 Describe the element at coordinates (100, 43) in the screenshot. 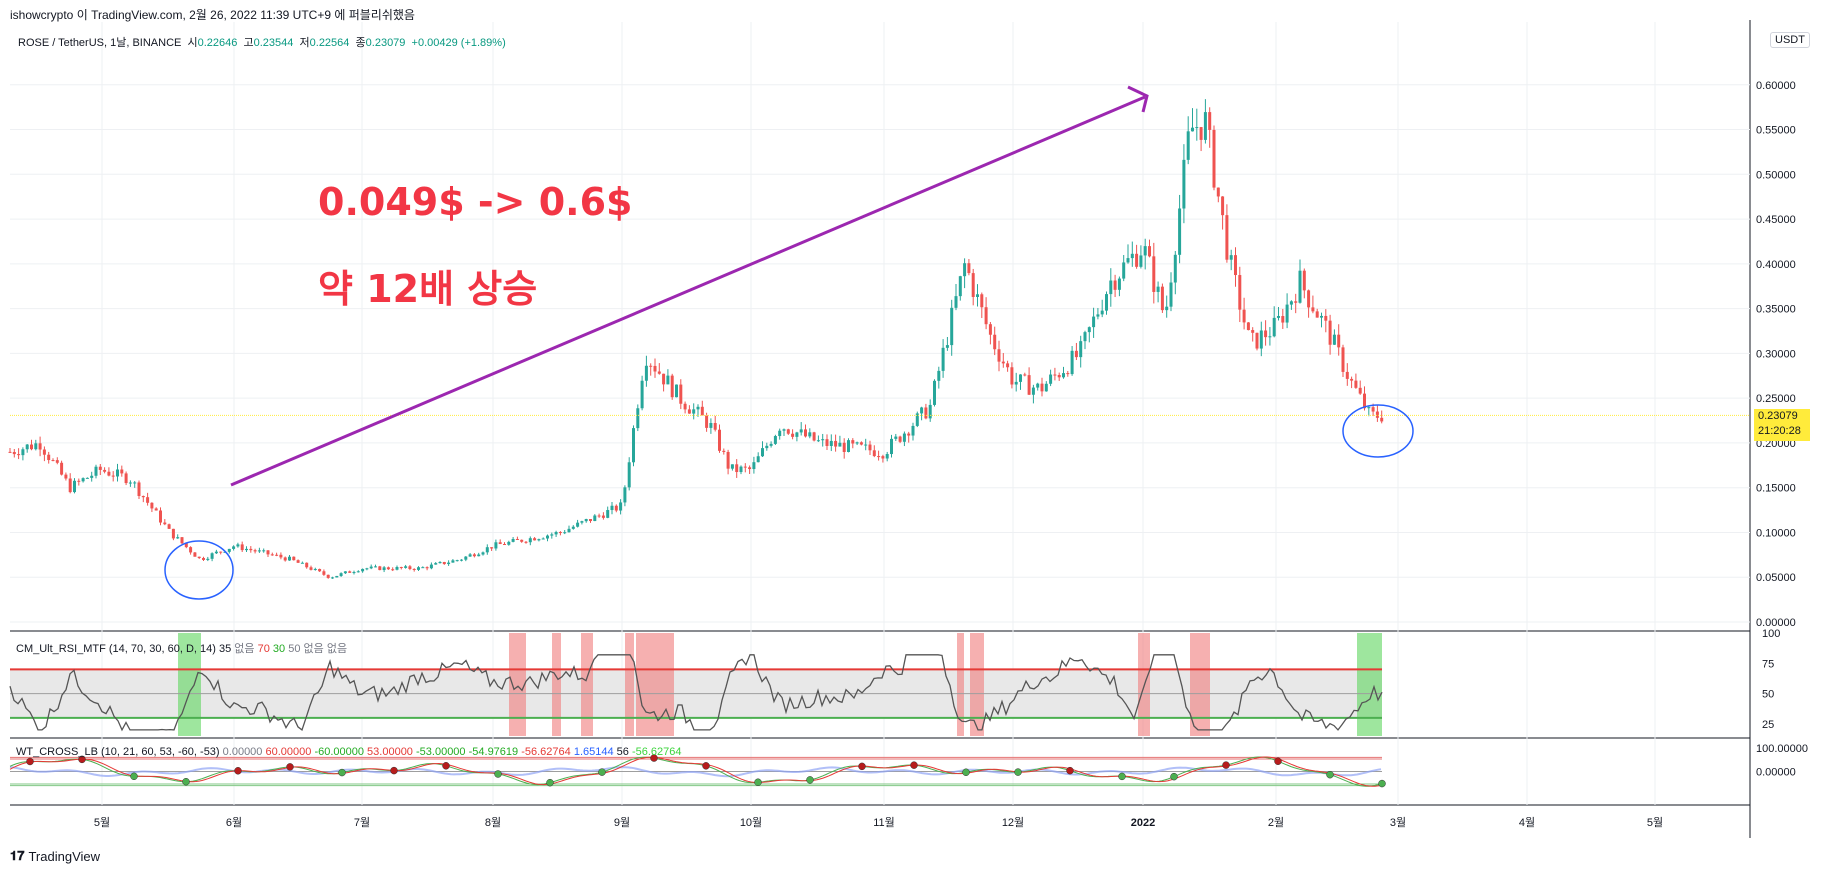

I see `symbol-label: ROSE / TetherUS, 1날, BINANCE` at that location.